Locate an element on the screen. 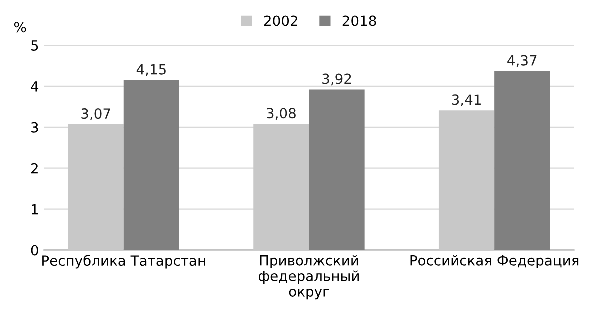 The width and height of the screenshot is (589, 325). y-axis-title: % is located at coordinates (20, 27).